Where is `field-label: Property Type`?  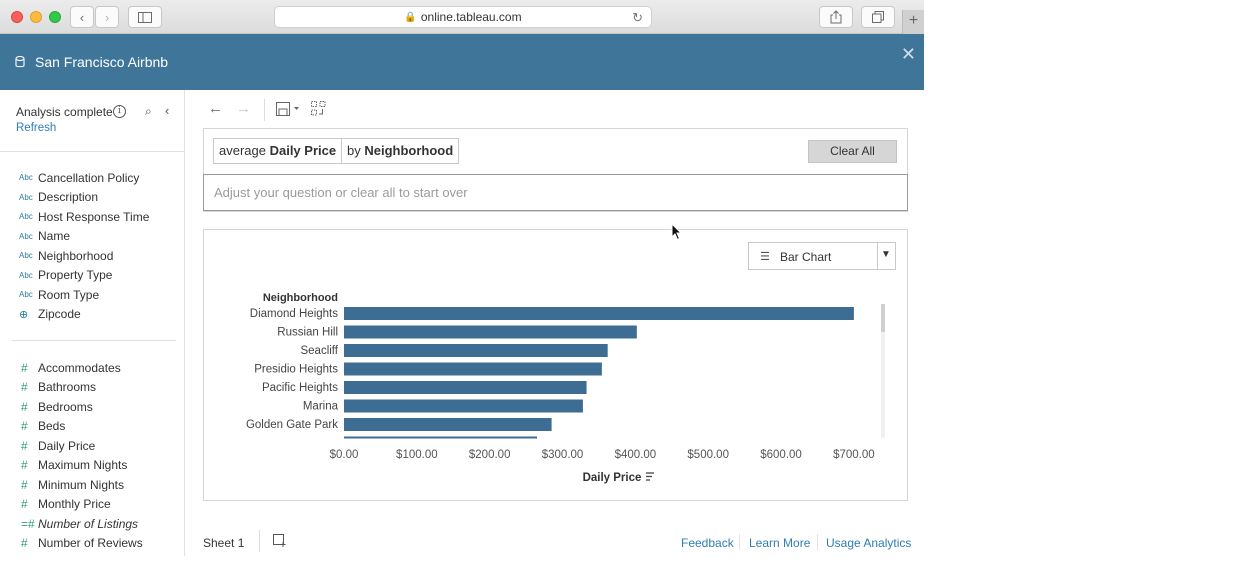 field-label: Property Type is located at coordinates (75, 275).